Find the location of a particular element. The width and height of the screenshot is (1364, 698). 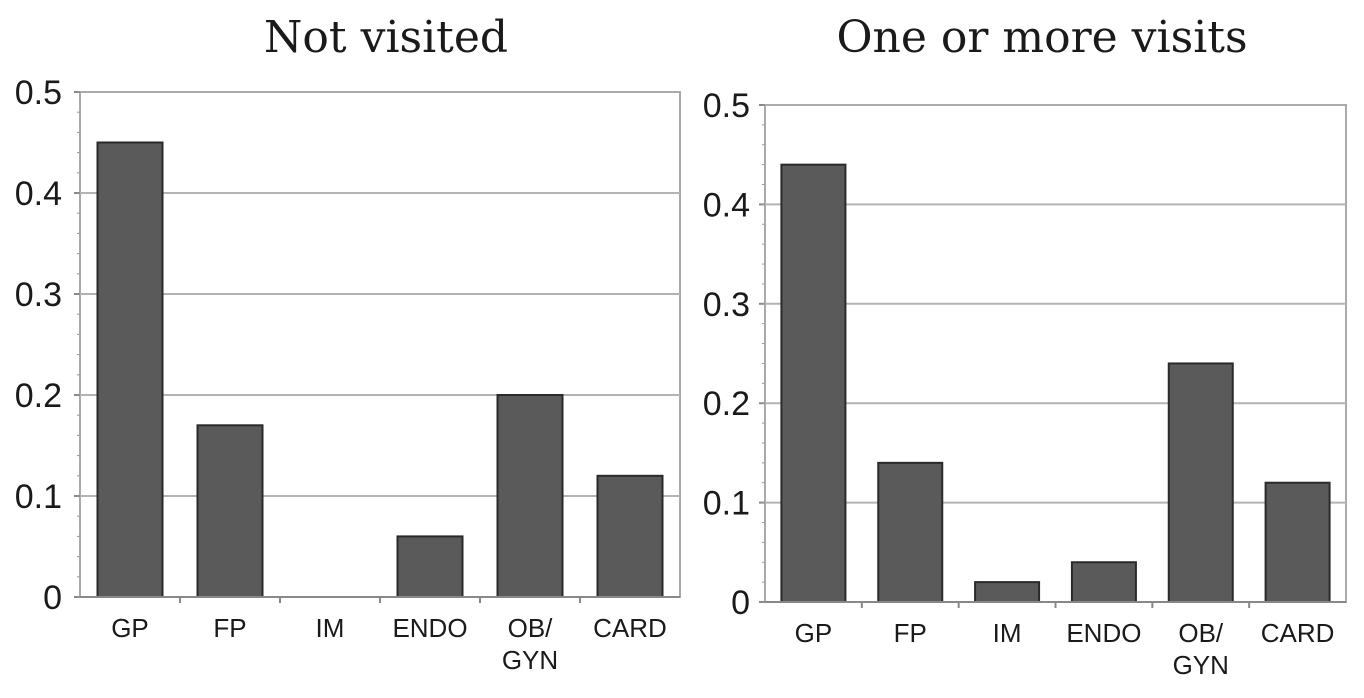

chart-title: Not visited is located at coordinates (386, 37).